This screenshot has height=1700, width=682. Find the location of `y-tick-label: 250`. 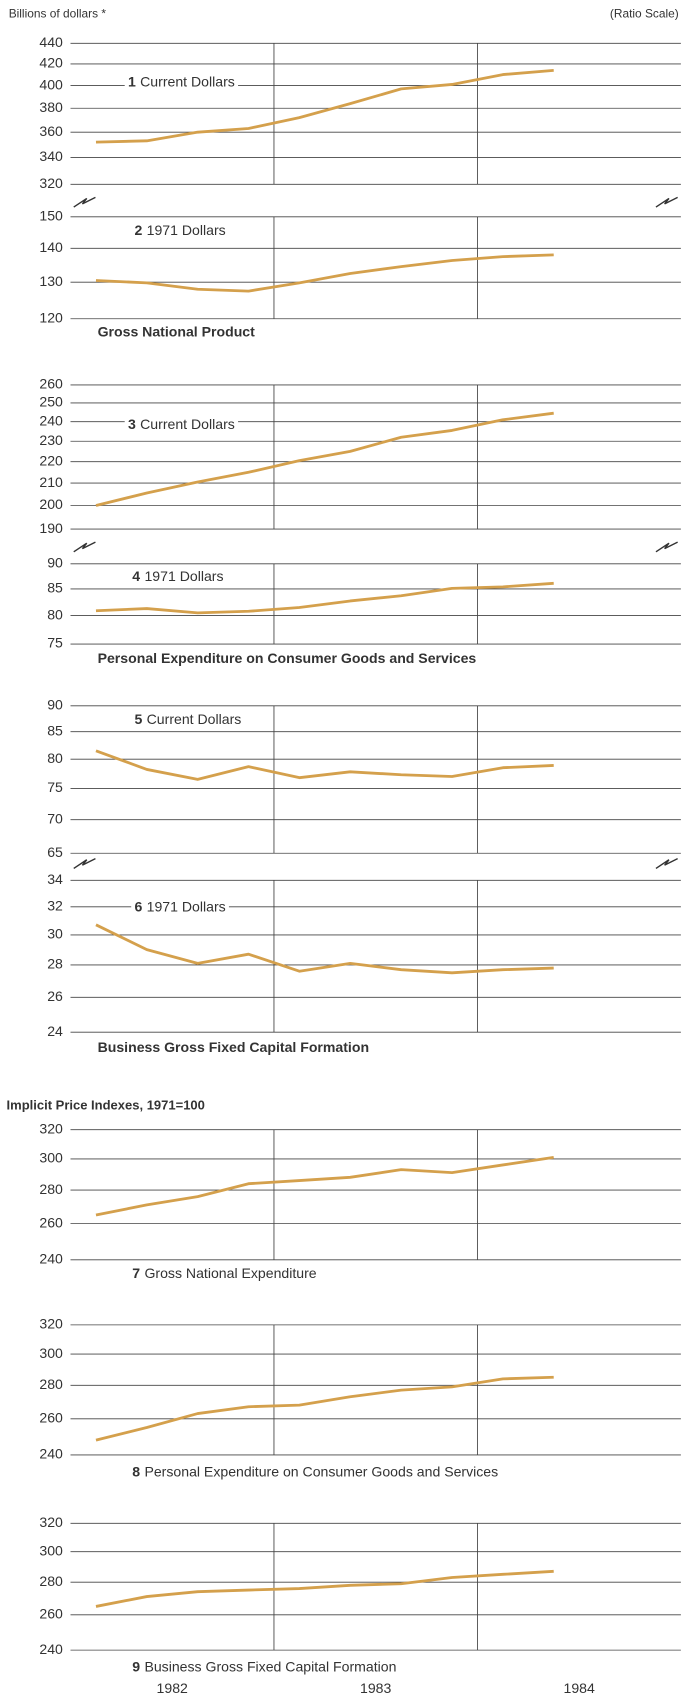

y-tick-label: 250 is located at coordinates (51, 402).